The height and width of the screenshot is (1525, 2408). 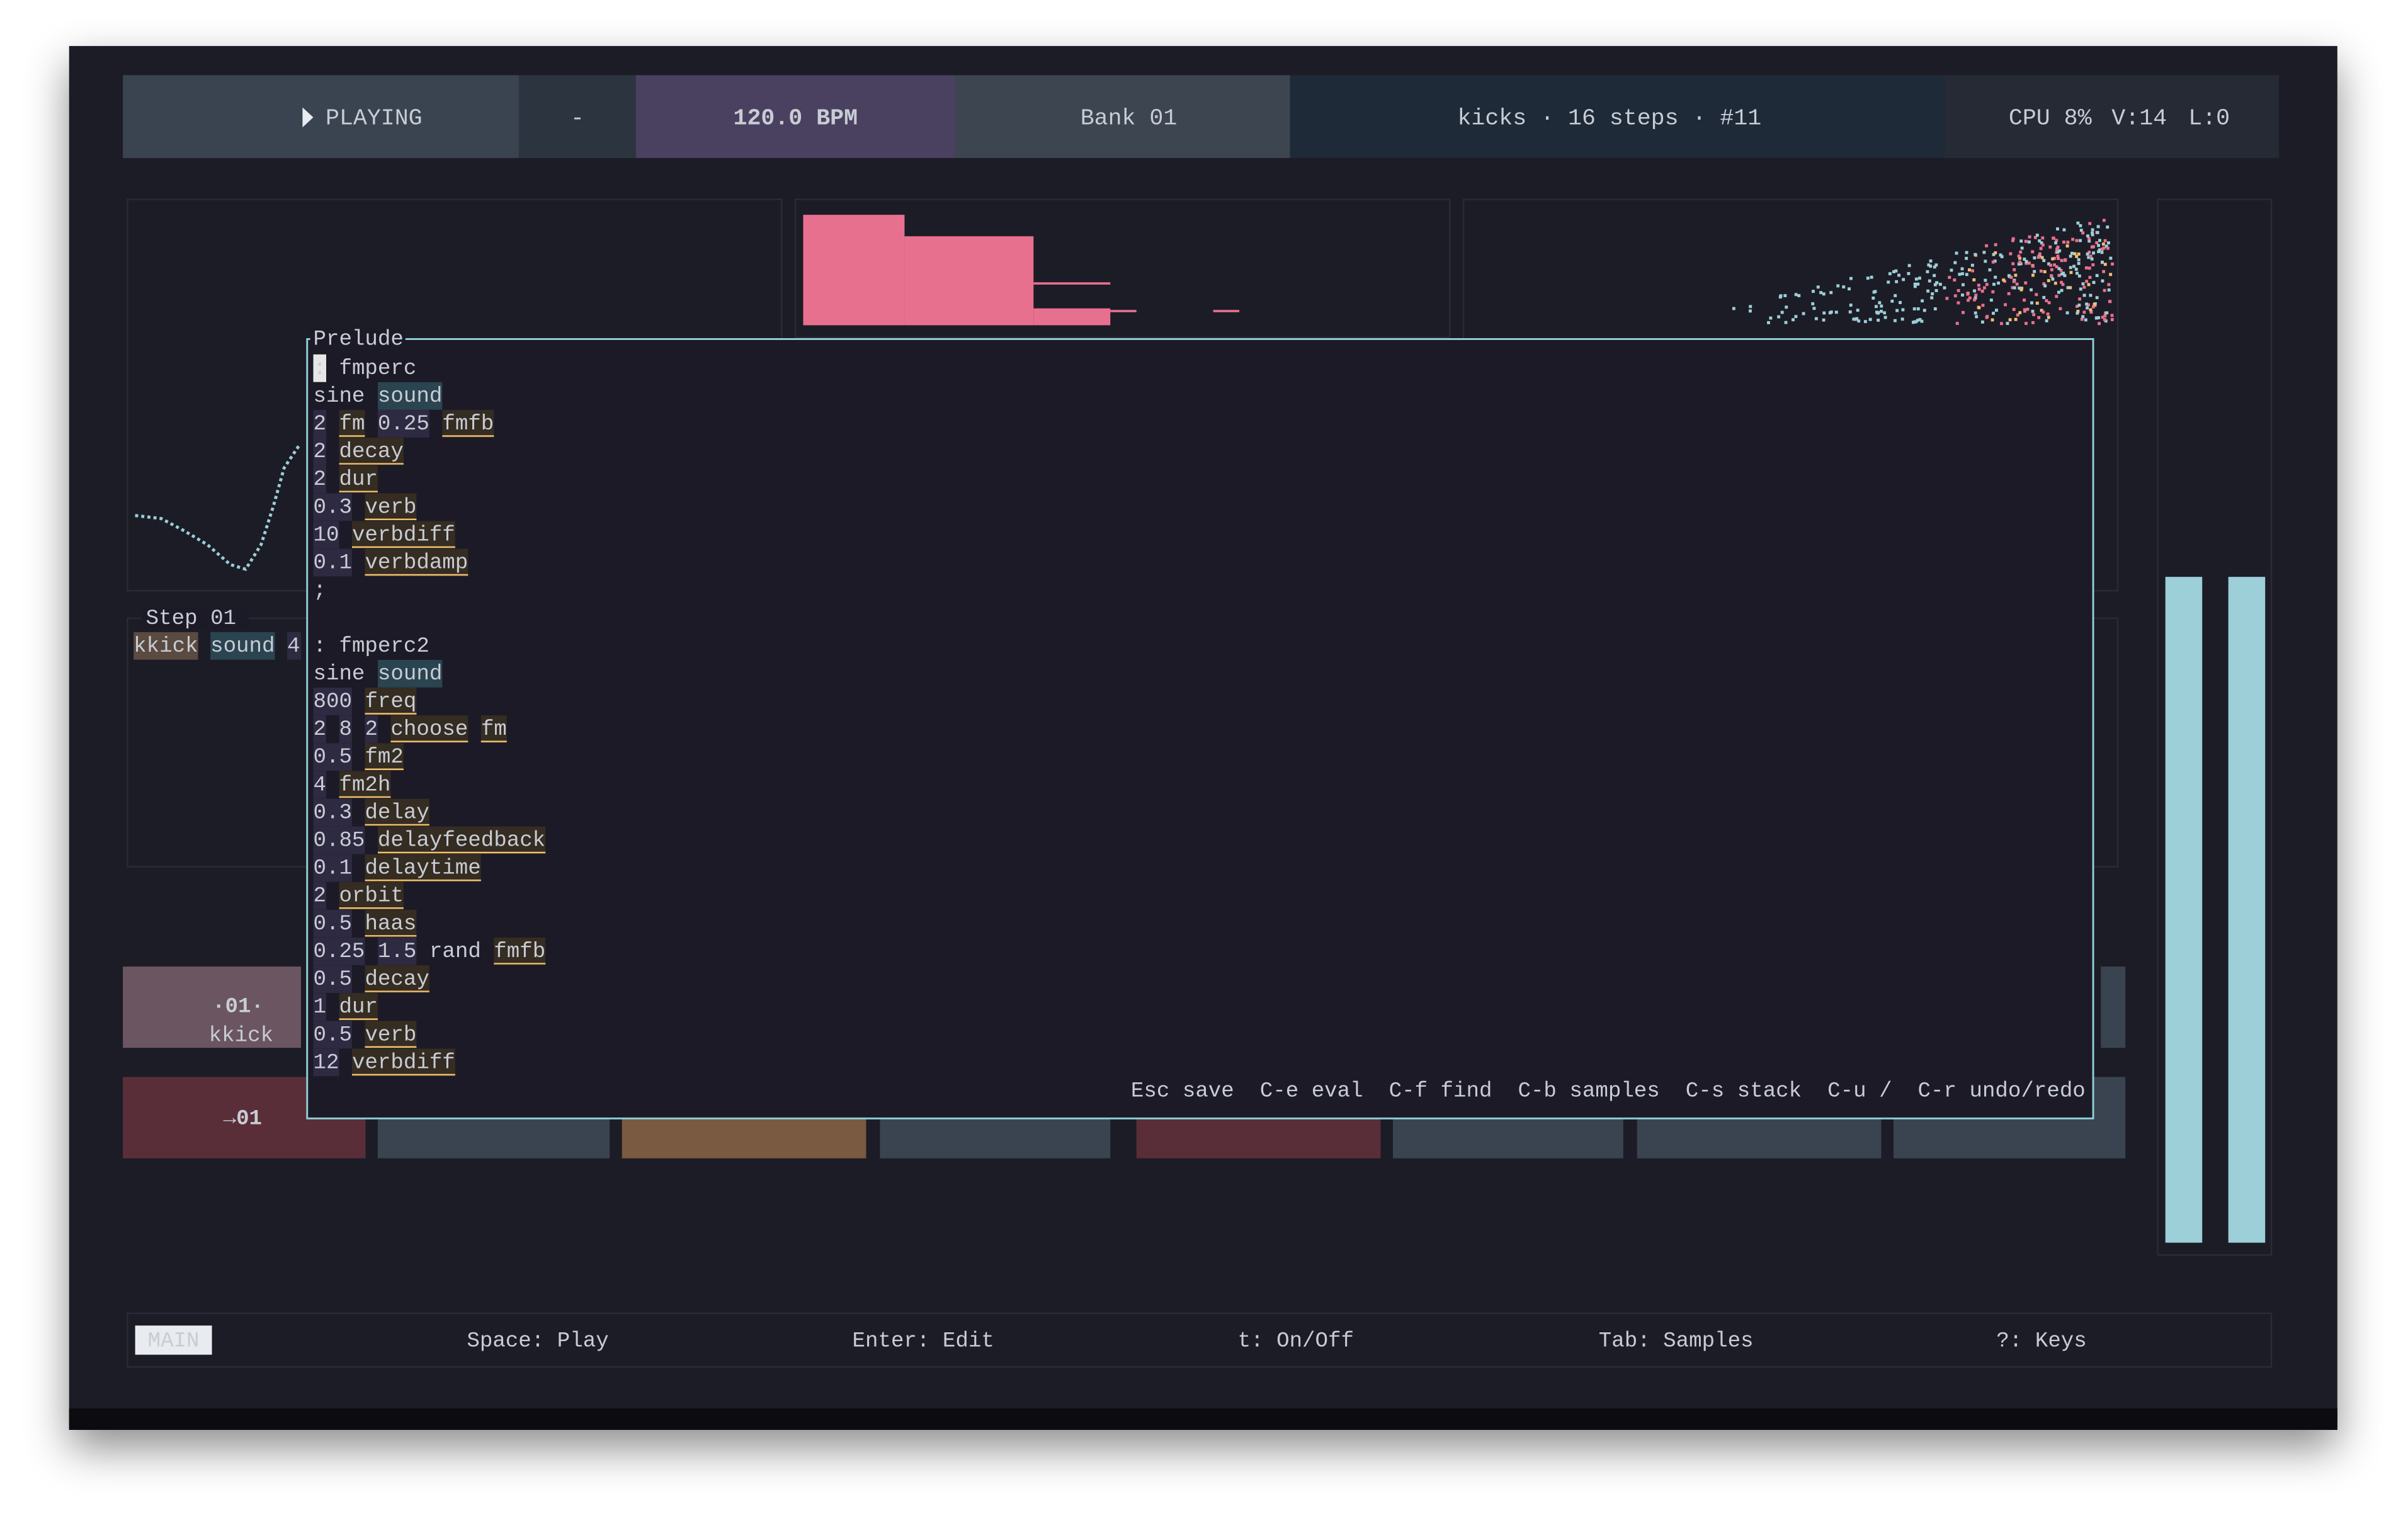 I want to click on hint-desc: eval, so click(x=1337, y=1091).